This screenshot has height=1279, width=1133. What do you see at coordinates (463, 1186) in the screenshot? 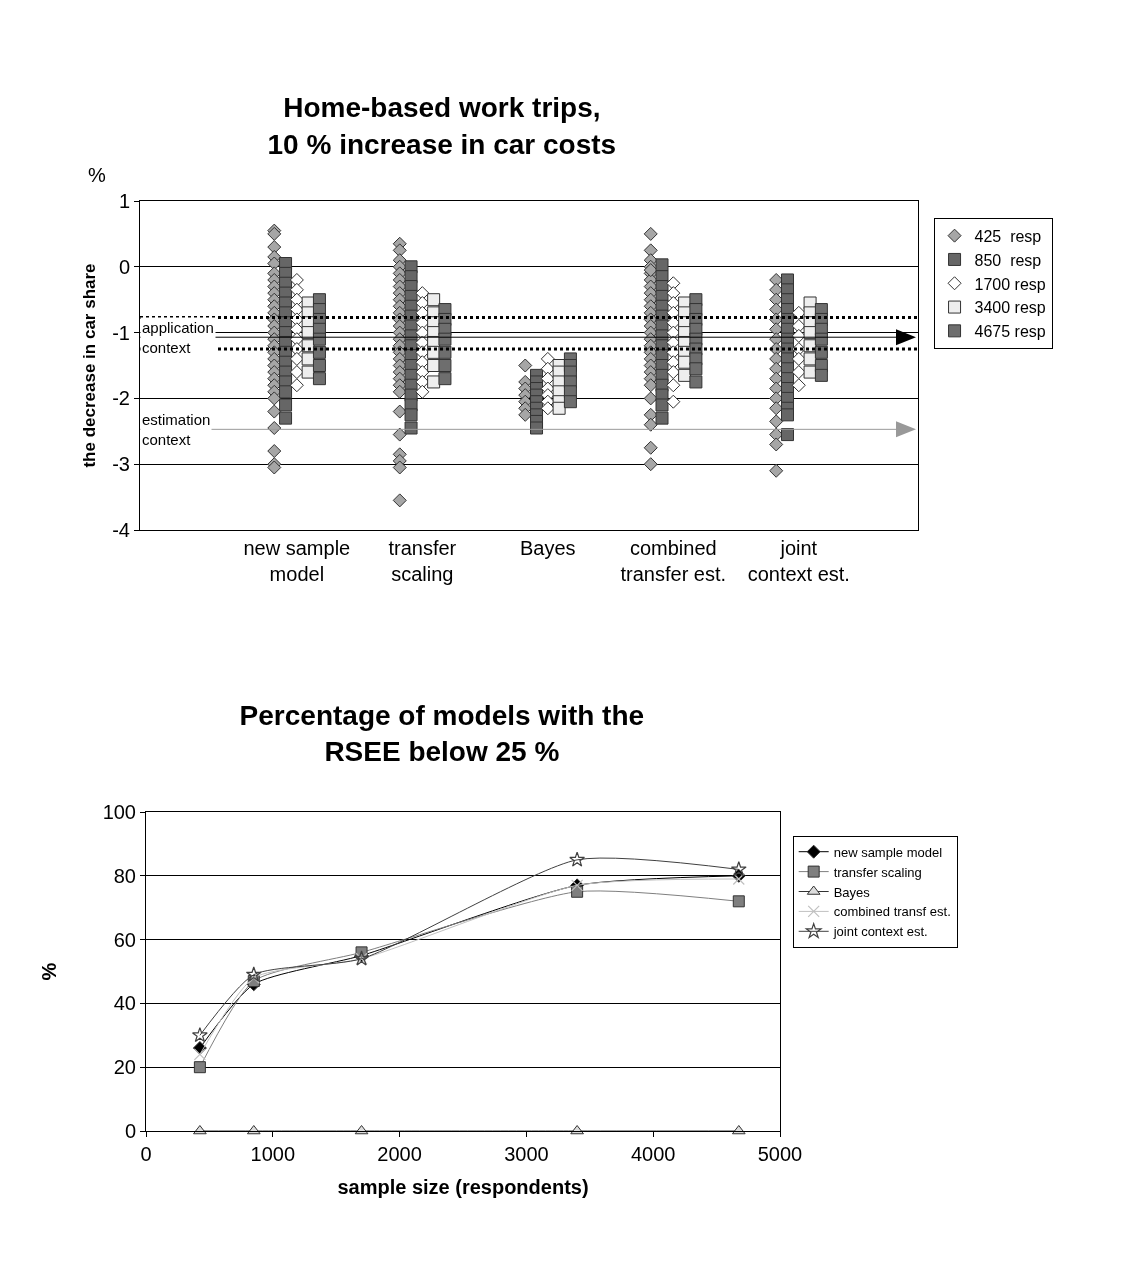
I see `x-axis-title: sample size (respondents)` at bounding box center [463, 1186].